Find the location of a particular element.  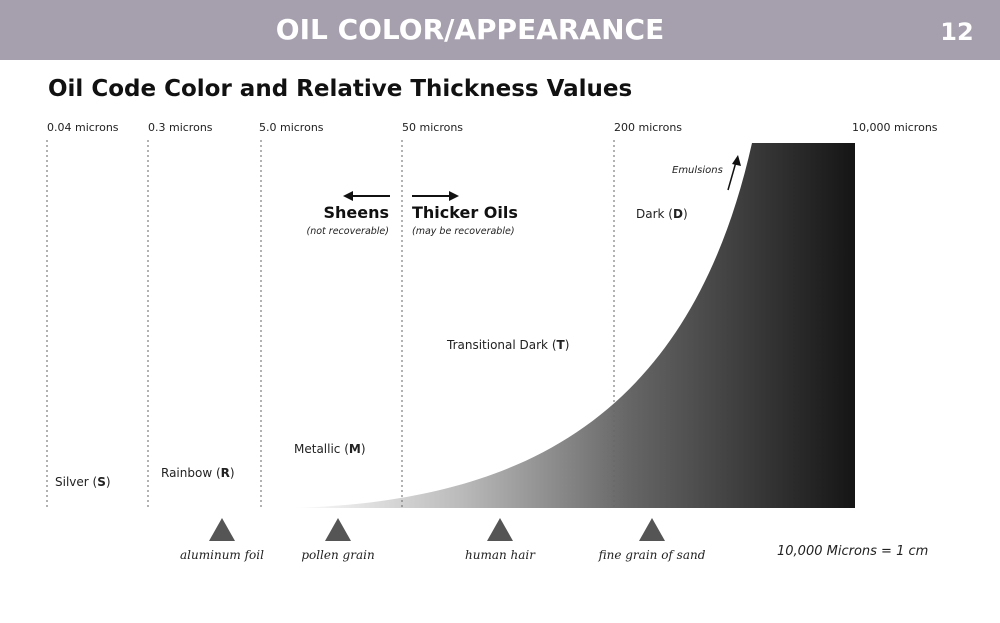

code-label: Metallic (M) is located at coordinates (330, 449).